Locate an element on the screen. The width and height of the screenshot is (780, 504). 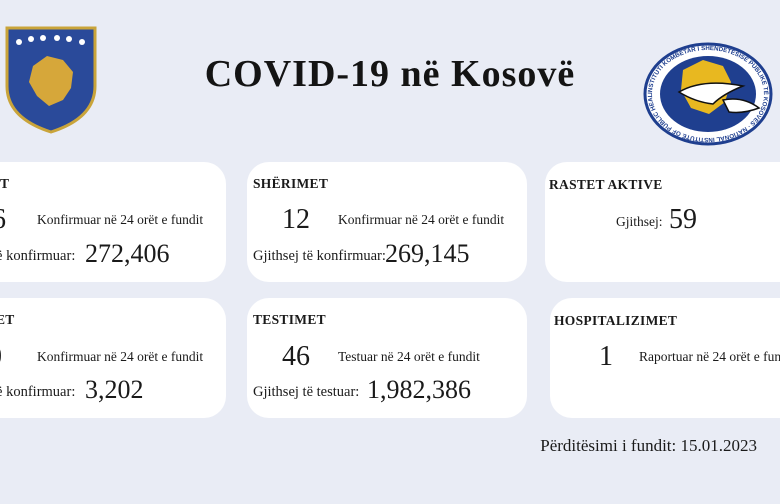
card-title: T is located at coordinates (5, 183).